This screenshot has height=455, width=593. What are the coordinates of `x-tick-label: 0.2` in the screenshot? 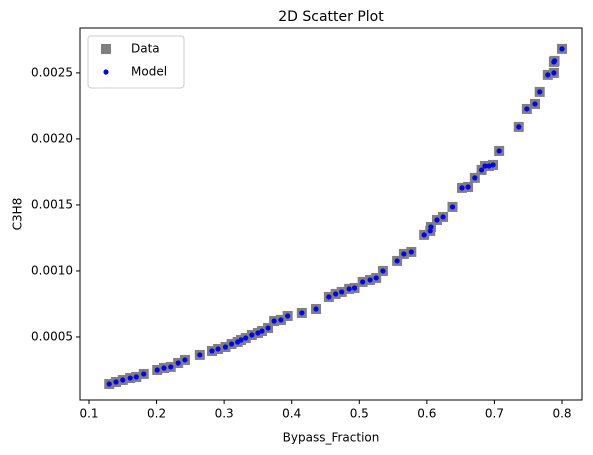 It's located at (156, 414).